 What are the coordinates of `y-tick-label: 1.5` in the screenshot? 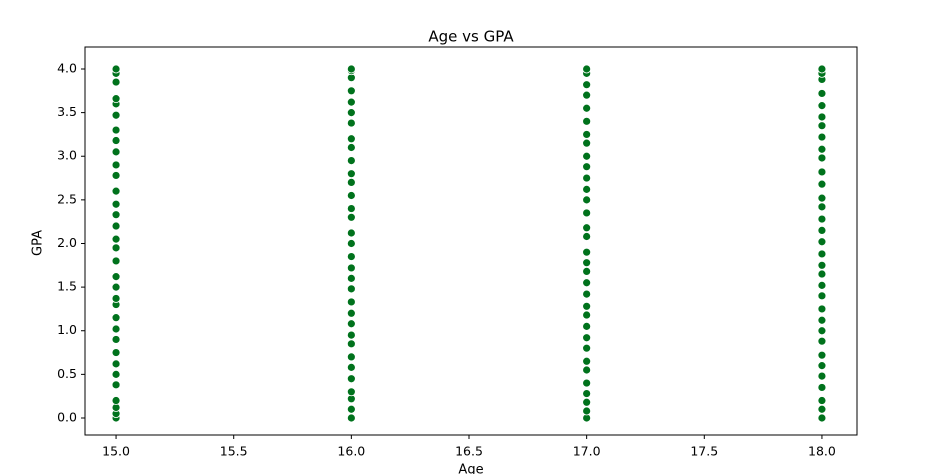 It's located at (67, 286).